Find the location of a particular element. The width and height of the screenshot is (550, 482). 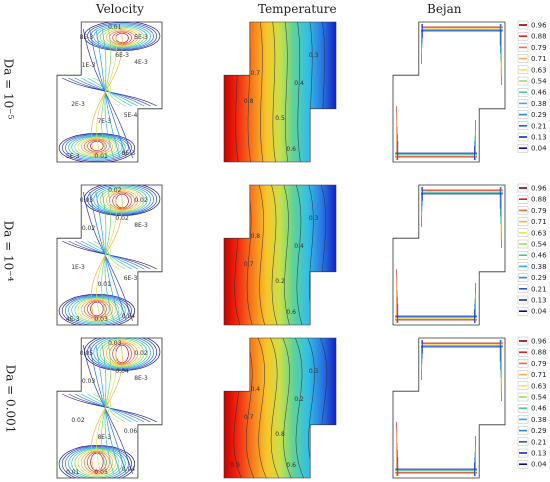

temperature-panel-1: 0.3 0.4 0.7 0.8 0.6 0.5 is located at coordinates (280, 92).